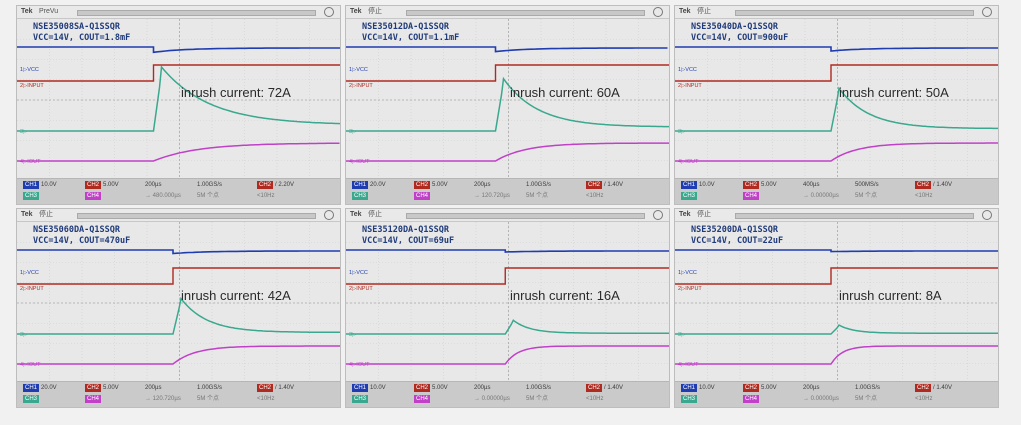 The height and width of the screenshot is (425, 1021). Describe the element at coordinates (811, 185) in the screenshot. I see `time-scale: 400µs` at that location.